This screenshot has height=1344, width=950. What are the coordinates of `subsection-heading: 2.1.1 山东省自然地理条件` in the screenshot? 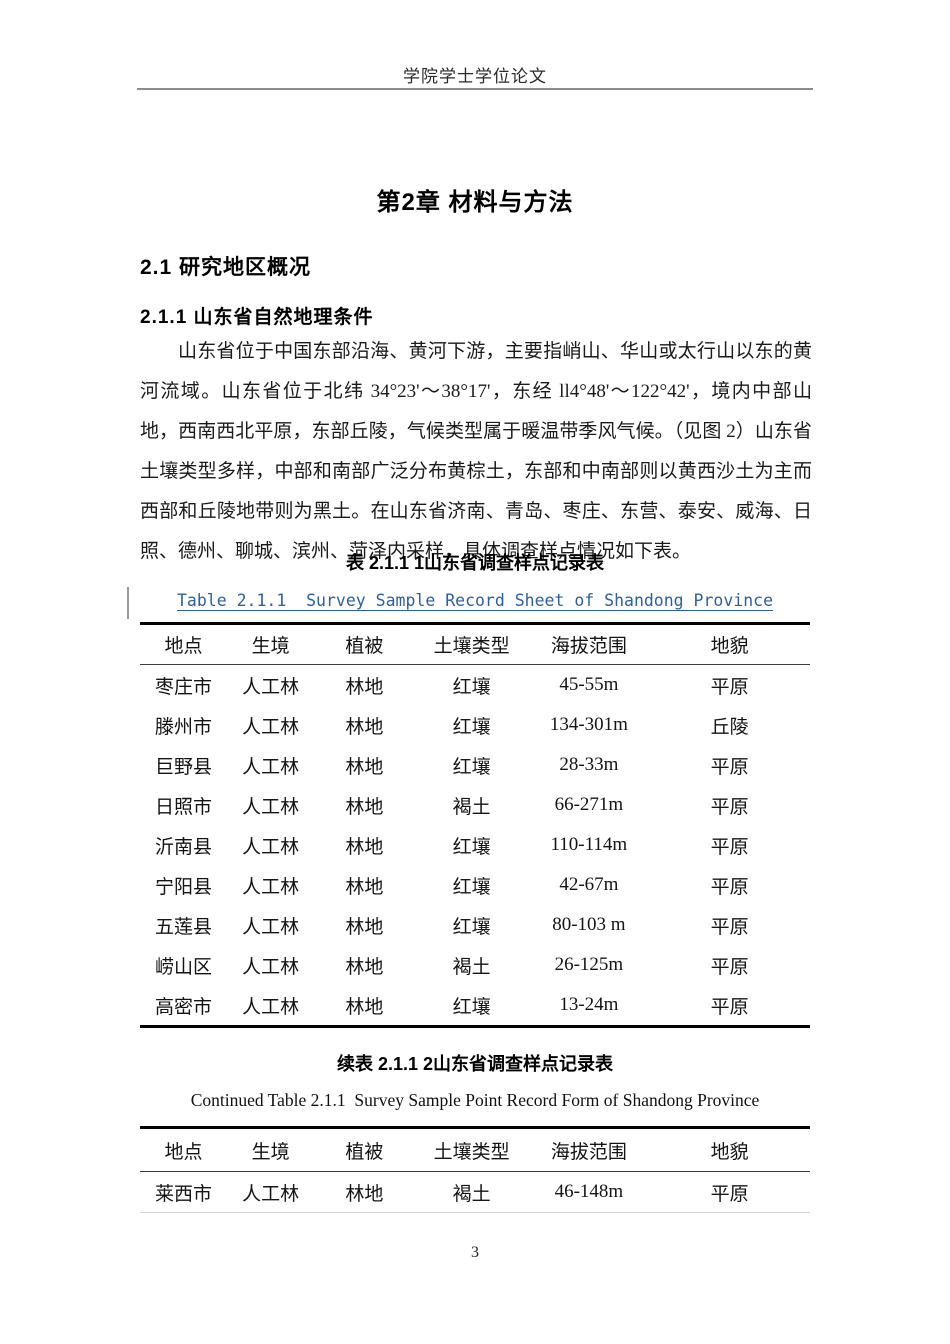 It's located at (257, 317).